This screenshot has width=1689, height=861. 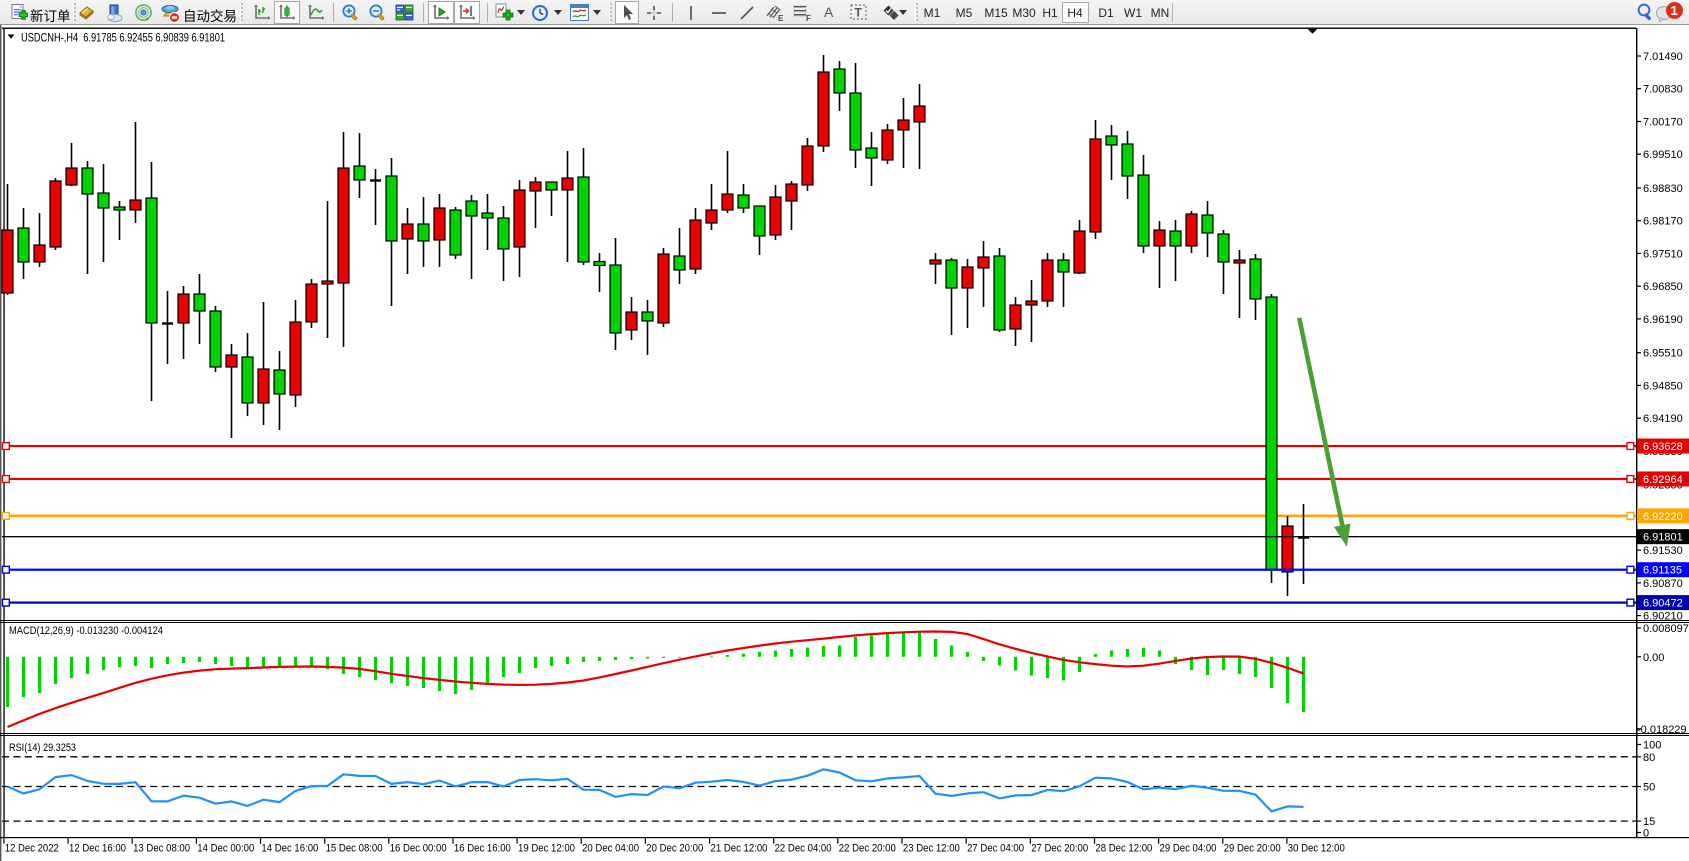 I want to click on svg-text: 12 Dec 16:00, so click(x=97, y=849).